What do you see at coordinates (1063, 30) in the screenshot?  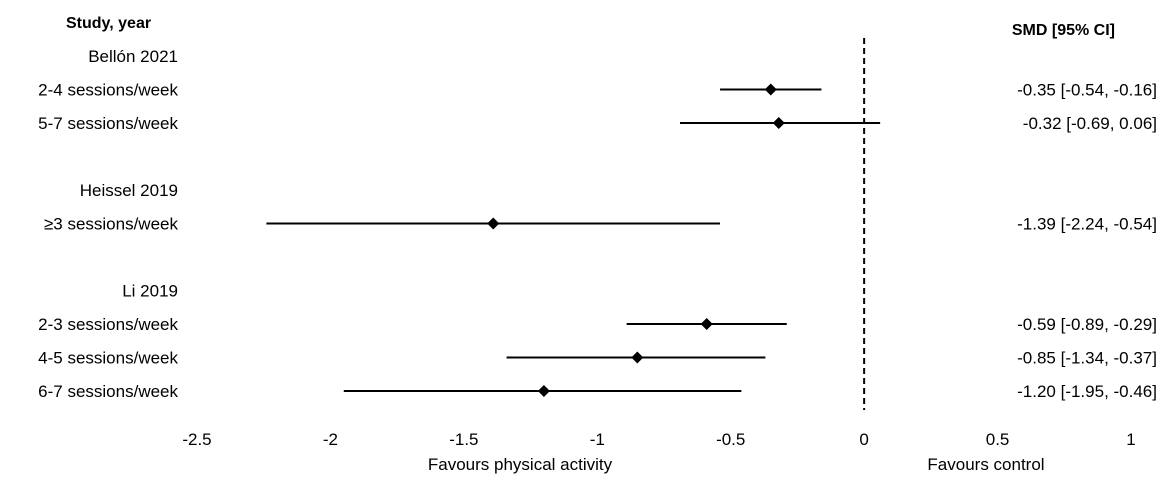 I see `header-smd-ci: SMD [95% CI]` at bounding box center [1063, 30].